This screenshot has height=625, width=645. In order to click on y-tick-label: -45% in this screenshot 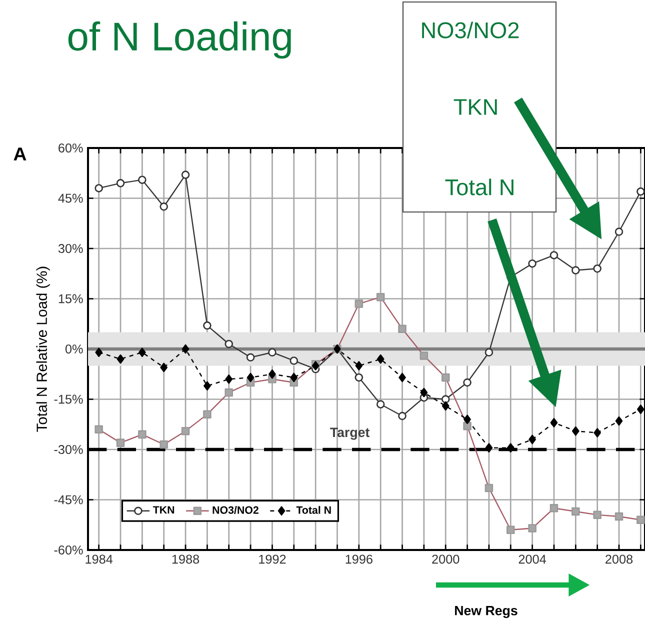, I will do `click(68, 499)`.